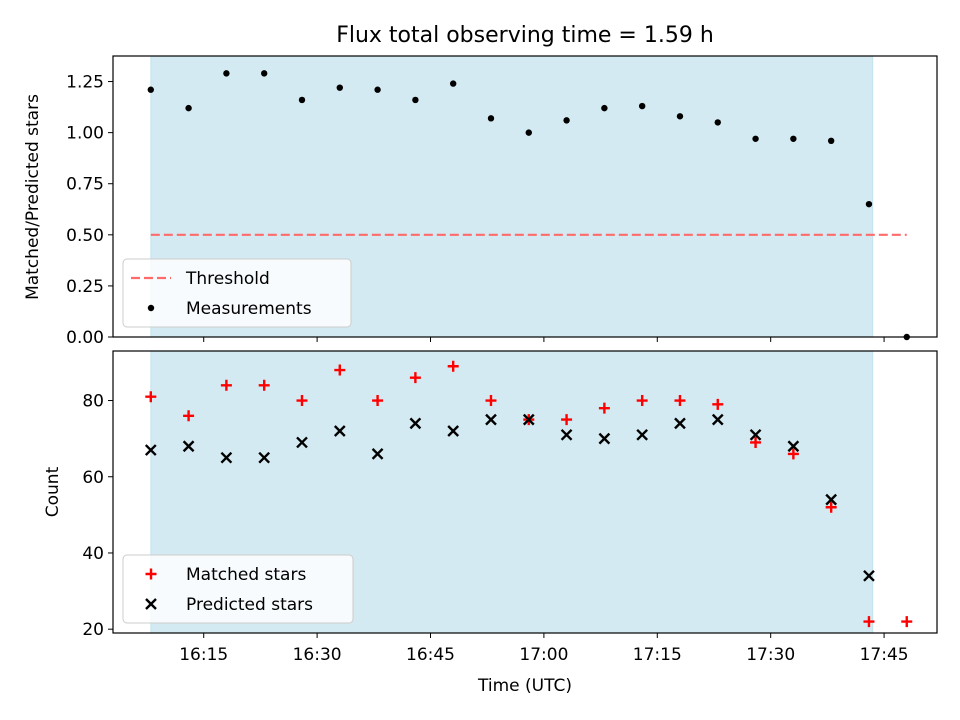 This screenshot has height=720, width=960. I want to click on x-tick-label: 17:45, so click(884, 655).